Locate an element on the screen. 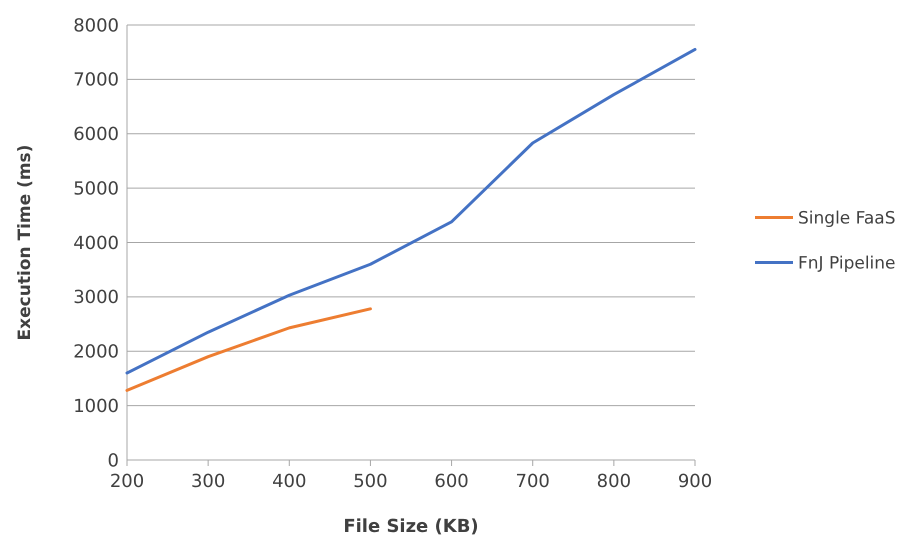  legend-label: Single FaaS is located at coordinates (847, 218).